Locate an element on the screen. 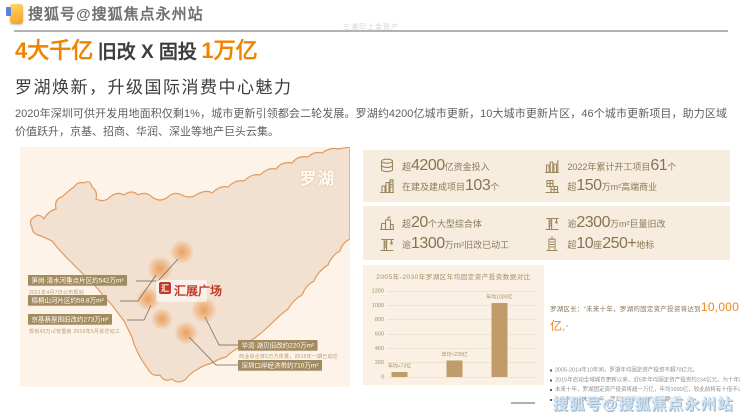  footnote: 可以预见，未来十年，罗湖的固定资产价值将翻一番。 is located at coordinates (645, 400).